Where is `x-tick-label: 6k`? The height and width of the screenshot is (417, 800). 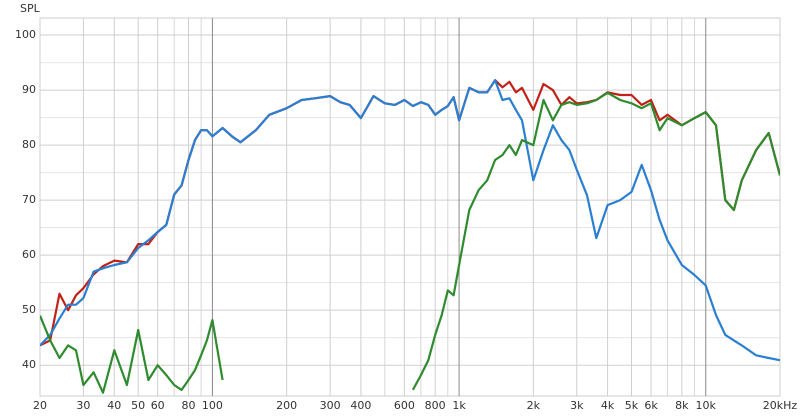 x-tick-label: 6k is located at coordinates (651, 405).